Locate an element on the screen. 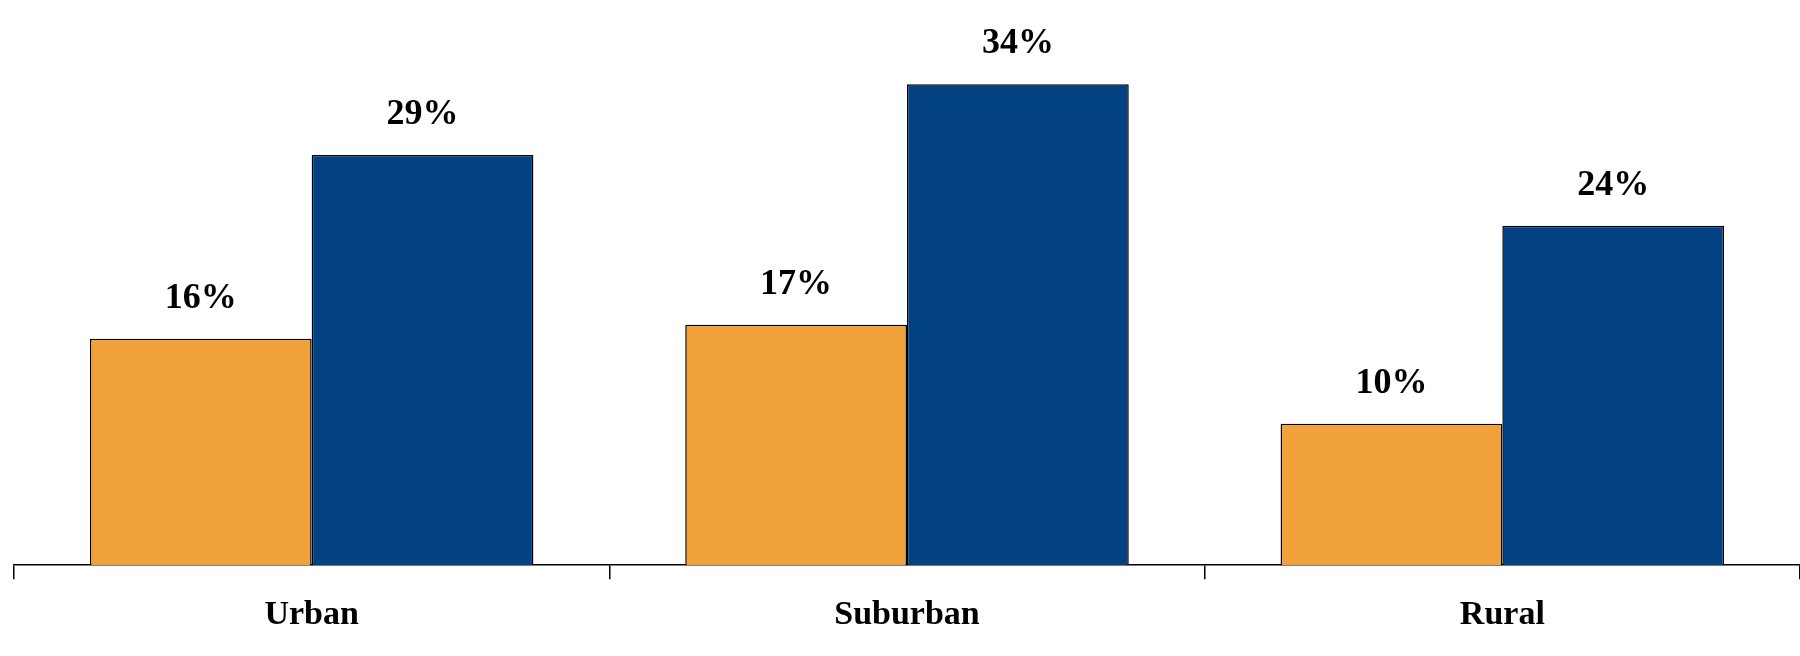 The image size is (1800, 656). data-label: 17% is located at coordinates (796, 281).